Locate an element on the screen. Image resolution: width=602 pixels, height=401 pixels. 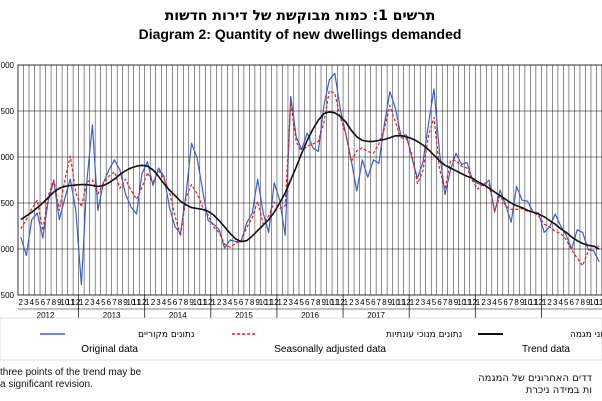
legend-label-original: Original data is located at coordinates (109, 349).